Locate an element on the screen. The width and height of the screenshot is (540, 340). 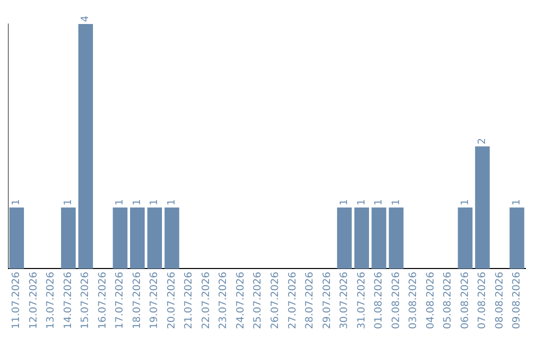
data-label: 2 is located at coordinates (482, 141).